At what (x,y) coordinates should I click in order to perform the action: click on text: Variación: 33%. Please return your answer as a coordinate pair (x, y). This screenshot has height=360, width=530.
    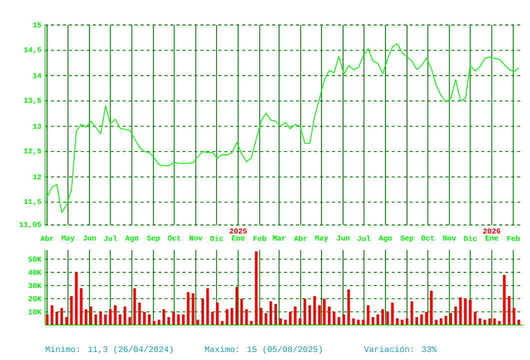
    Looking at the image, I should click on (400, 349).